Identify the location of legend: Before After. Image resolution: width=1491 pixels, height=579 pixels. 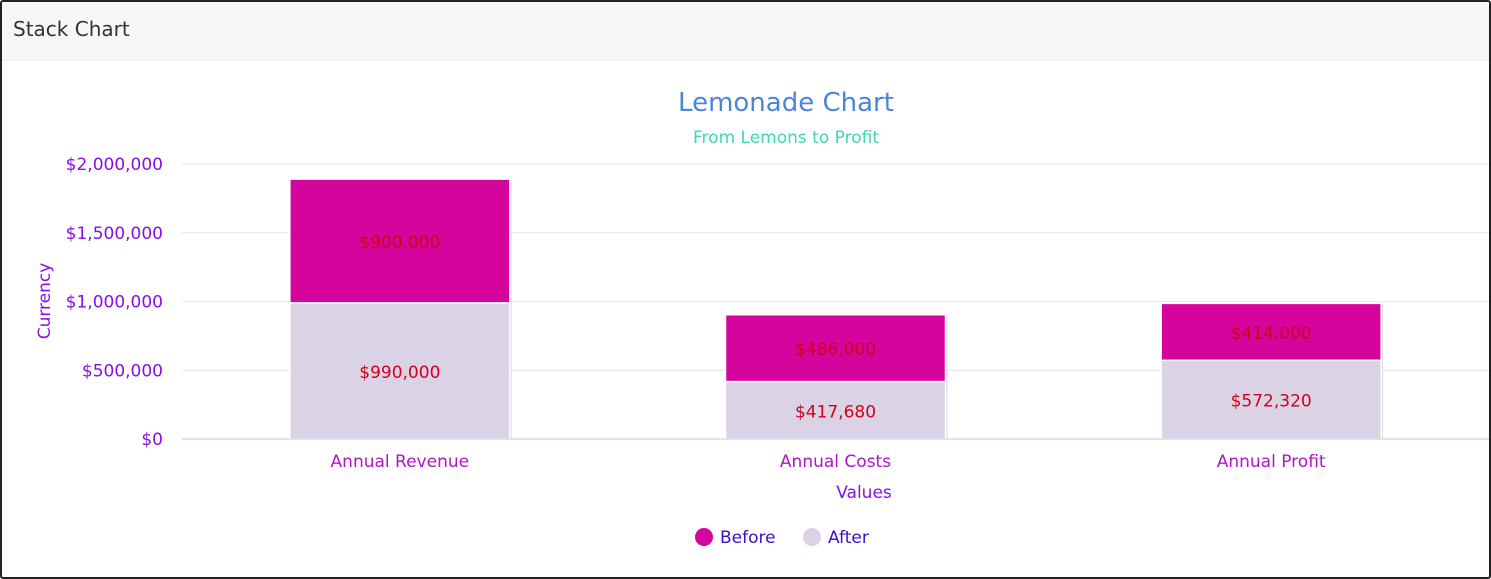
(782, 538).